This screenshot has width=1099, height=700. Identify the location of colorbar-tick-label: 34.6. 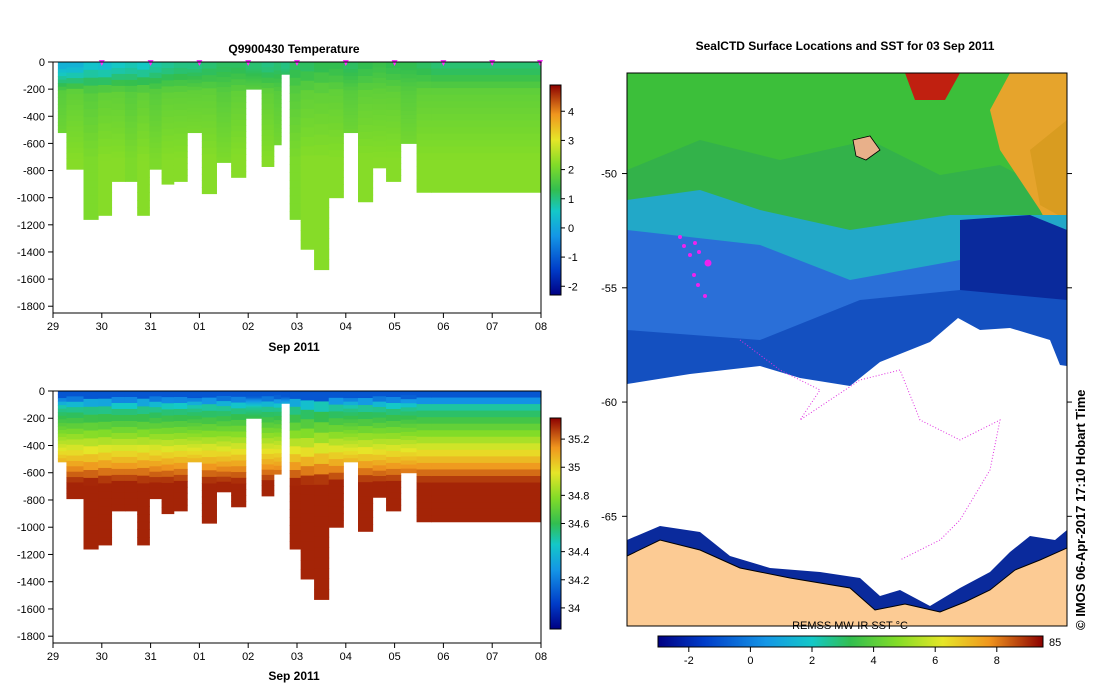
(578, 525).